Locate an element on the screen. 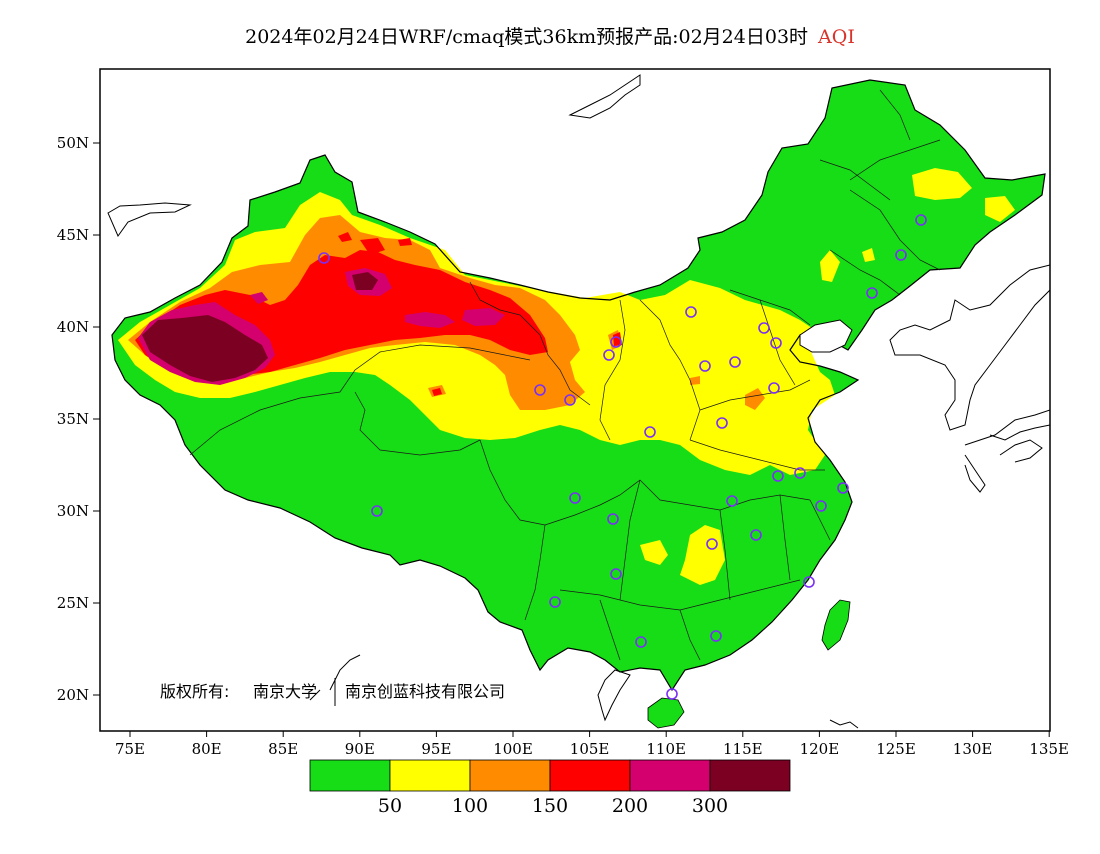 The width and height of the screenshot is (1100, 854). bohai-sea is located at coordinates (826, 336).